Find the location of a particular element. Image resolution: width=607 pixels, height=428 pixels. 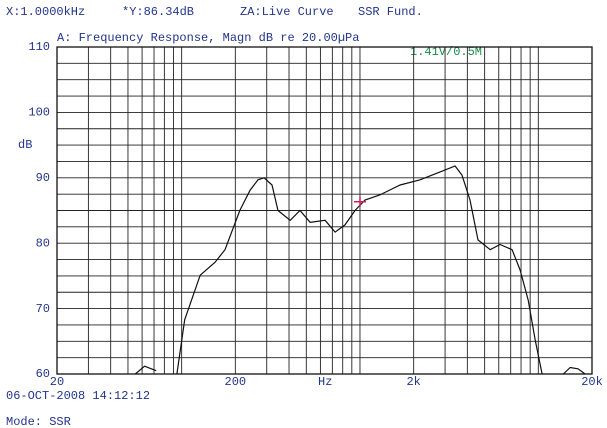

header-mode: ZA:Live Curve is located at coordinates (287, 12).